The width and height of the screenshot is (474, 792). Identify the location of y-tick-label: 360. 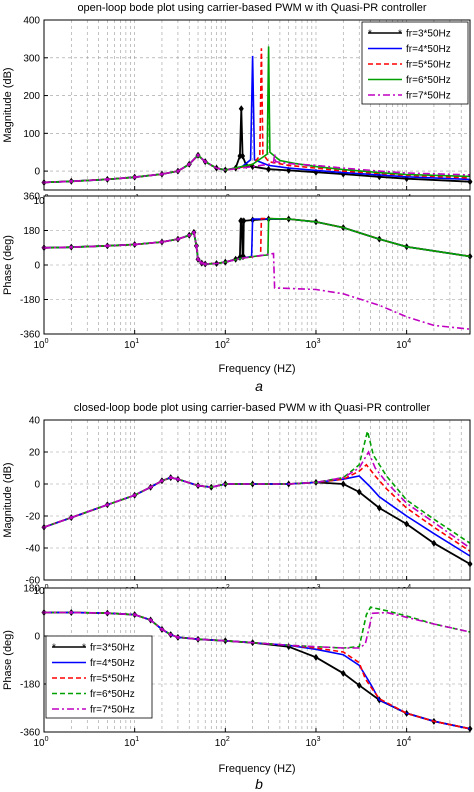
(31, 197).